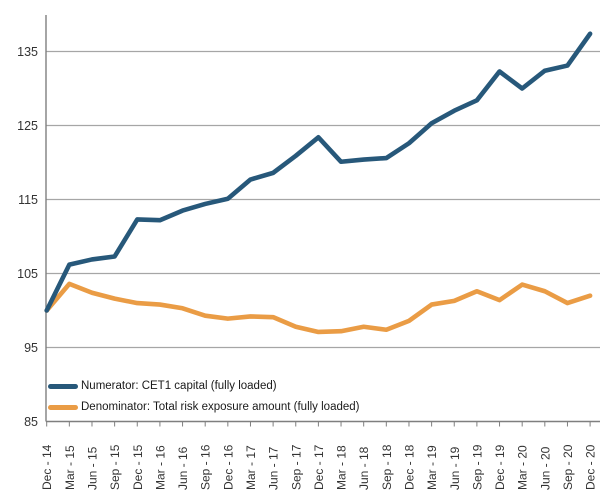 The height and width of the screenshot is (492, 605). What do you see at coordinates (432, 467) in the screenshot?
I see `x-axis-tick-label: Mar - 19` at bounding box center [432, 467].